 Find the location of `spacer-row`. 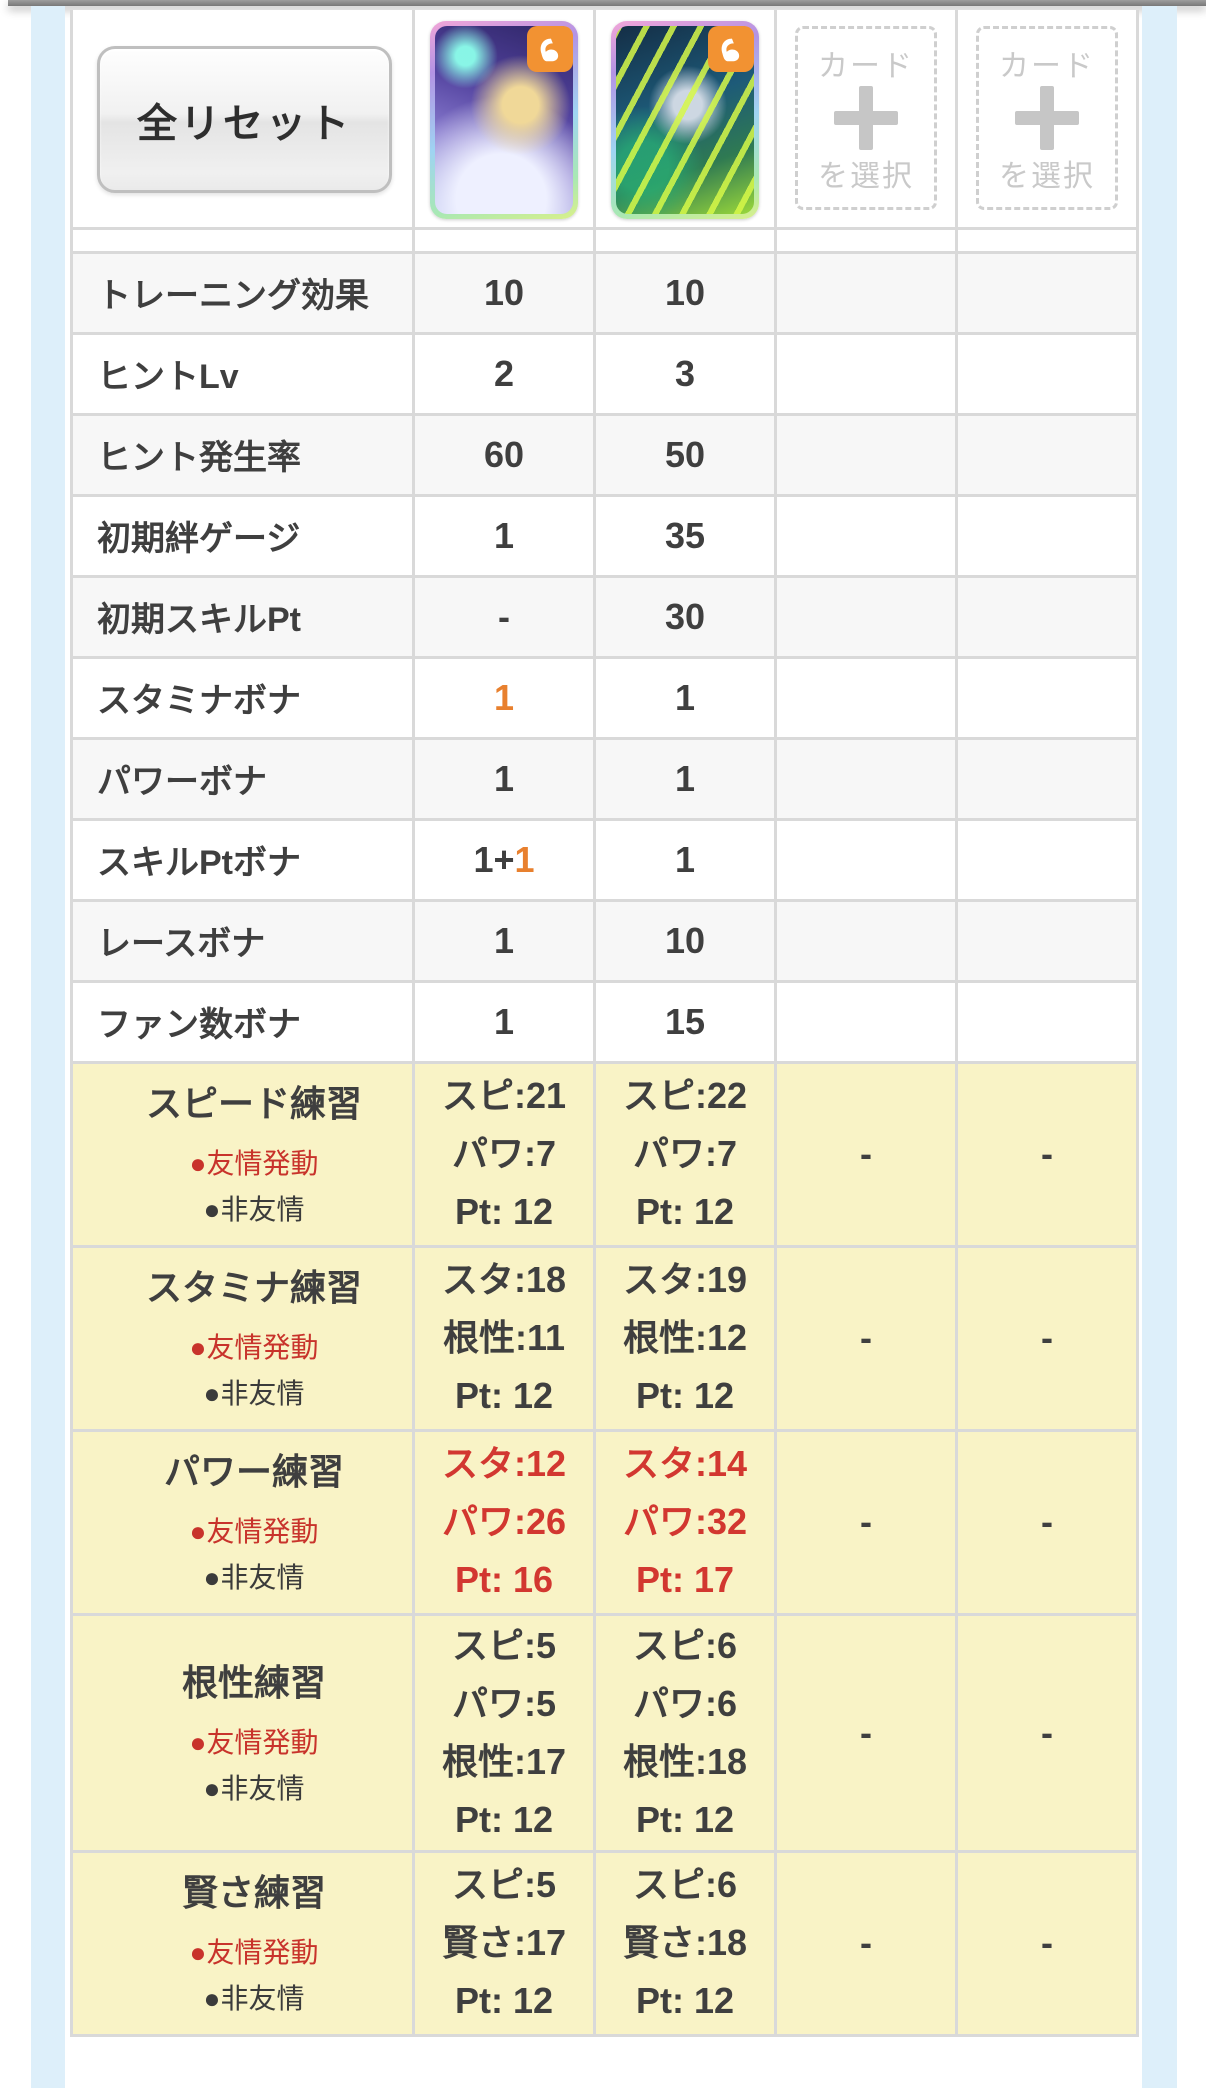

spacer-row is located at coordinates (604, 240).